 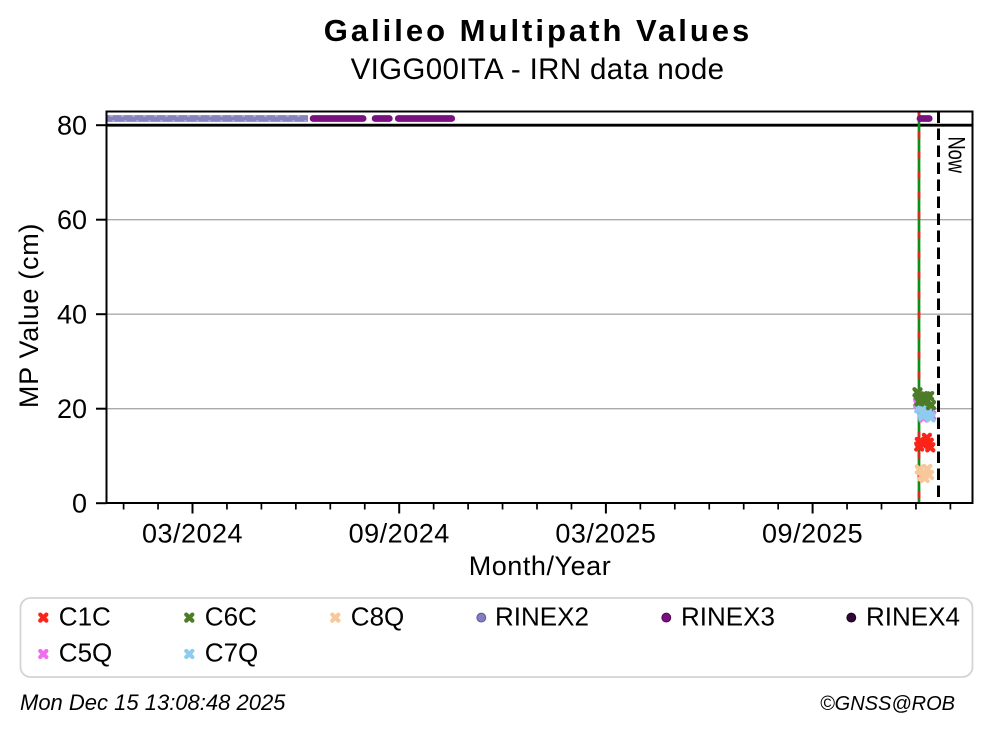 What do you see at coordinates (231, 617) in the screenshot?
I see `svg-text: C6C` at bounding box center [231, 617].